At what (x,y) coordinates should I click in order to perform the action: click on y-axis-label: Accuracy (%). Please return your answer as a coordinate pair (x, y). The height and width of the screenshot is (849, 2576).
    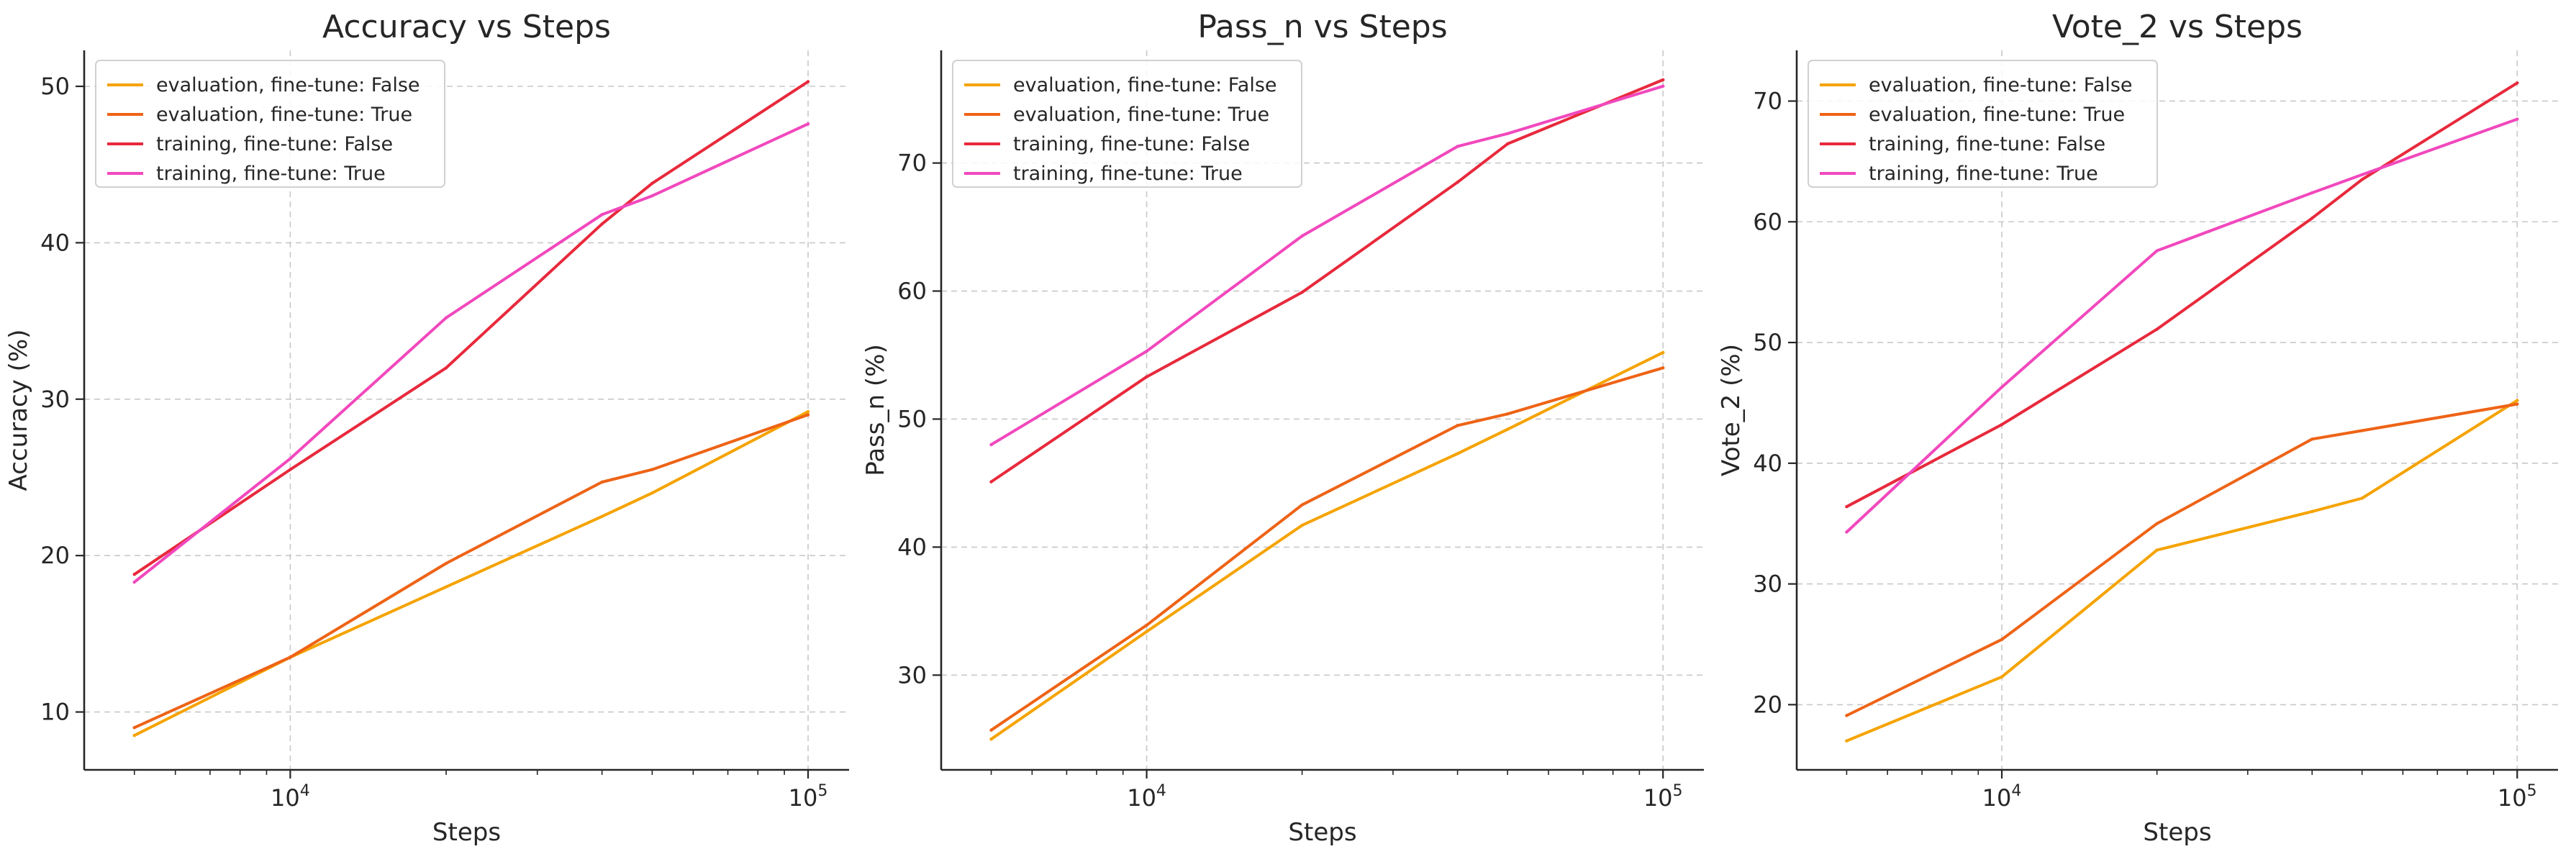
    Looking at the image, I should click on (18, 411).